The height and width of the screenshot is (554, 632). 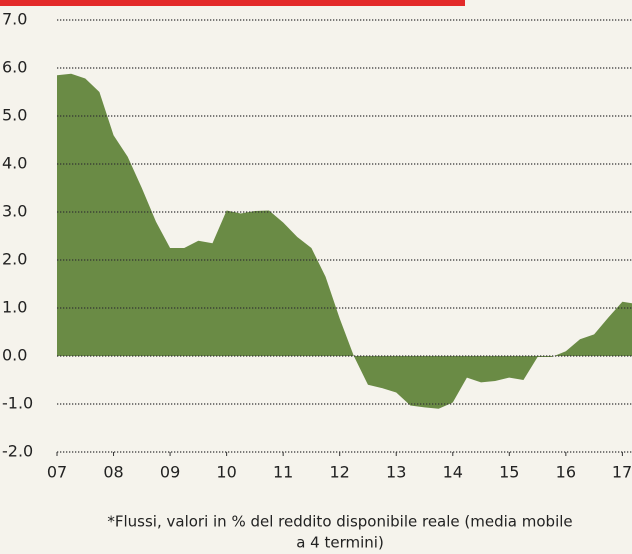 I want to click on y-tick-label: 3.0, so click(x=14, y=211).